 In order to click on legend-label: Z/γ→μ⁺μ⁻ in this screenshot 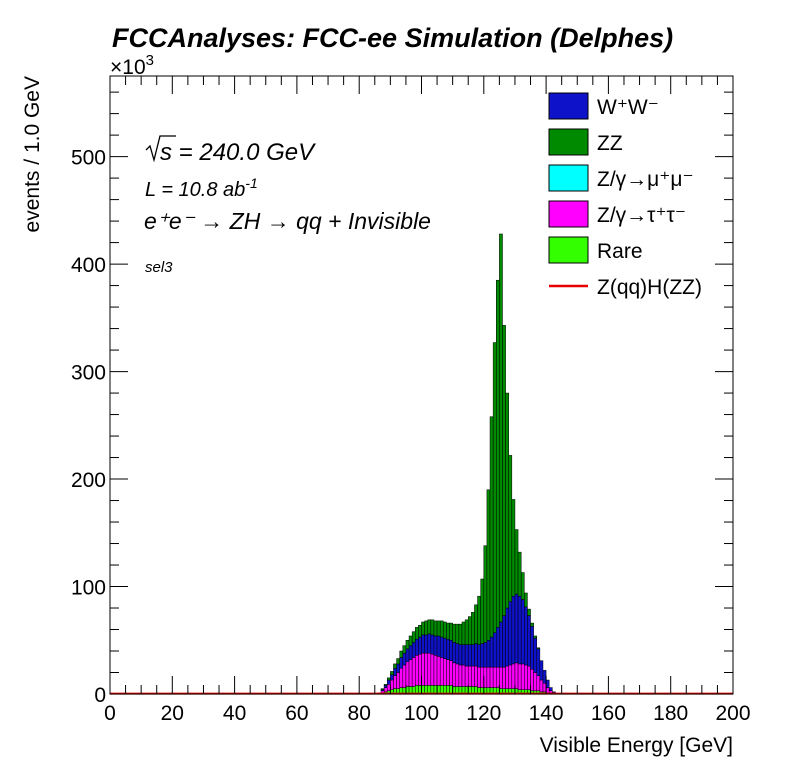, I will do `click(645, 179)`.